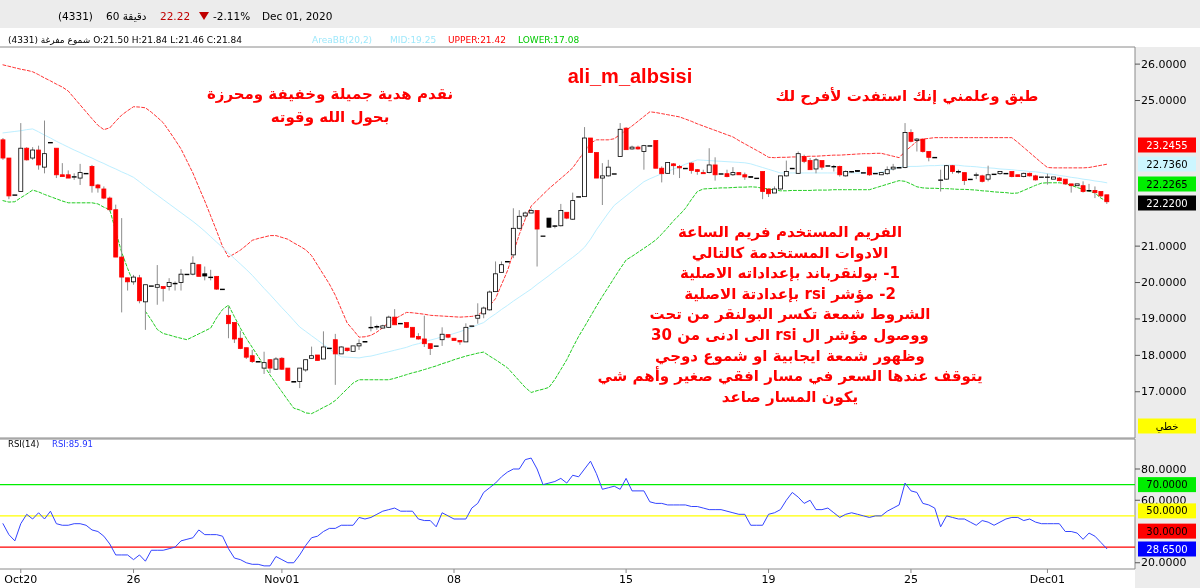 This screenshot has height=588, width=1200. I want to click on annotation: الفريم المستخدم فريم الساعة, so click(790, 232).